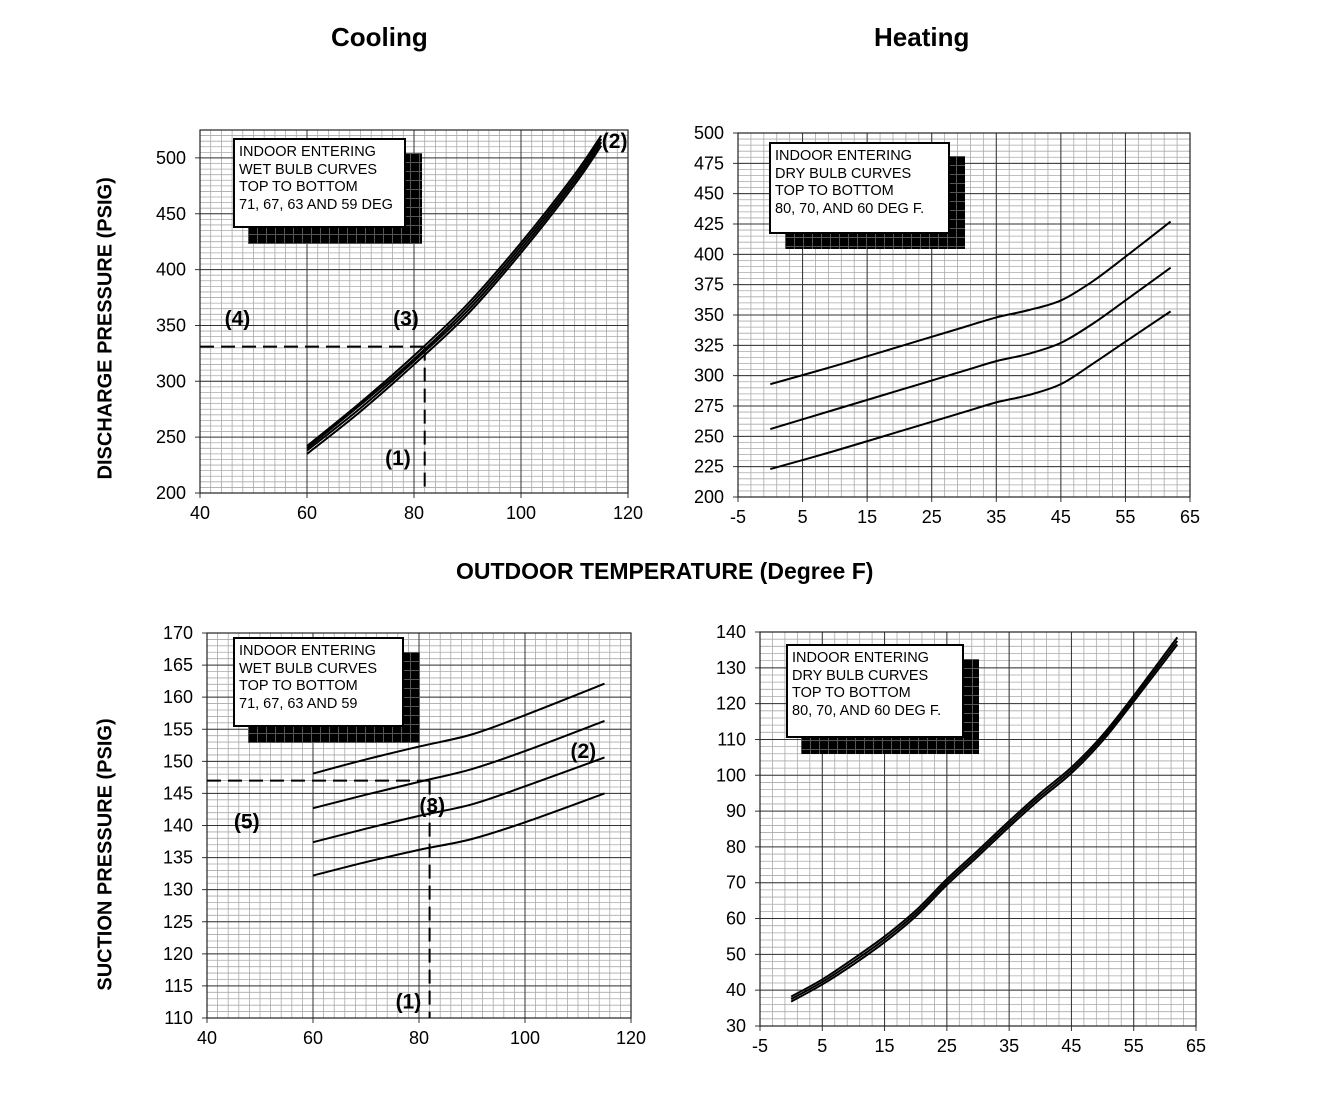 The width and height of the screenshot is (1321, 1095). What do you see at coordinates (843, 173) in the screenshot?
I see `legend-line: DRY BULB CURVES` at bounding box center [843, 173].